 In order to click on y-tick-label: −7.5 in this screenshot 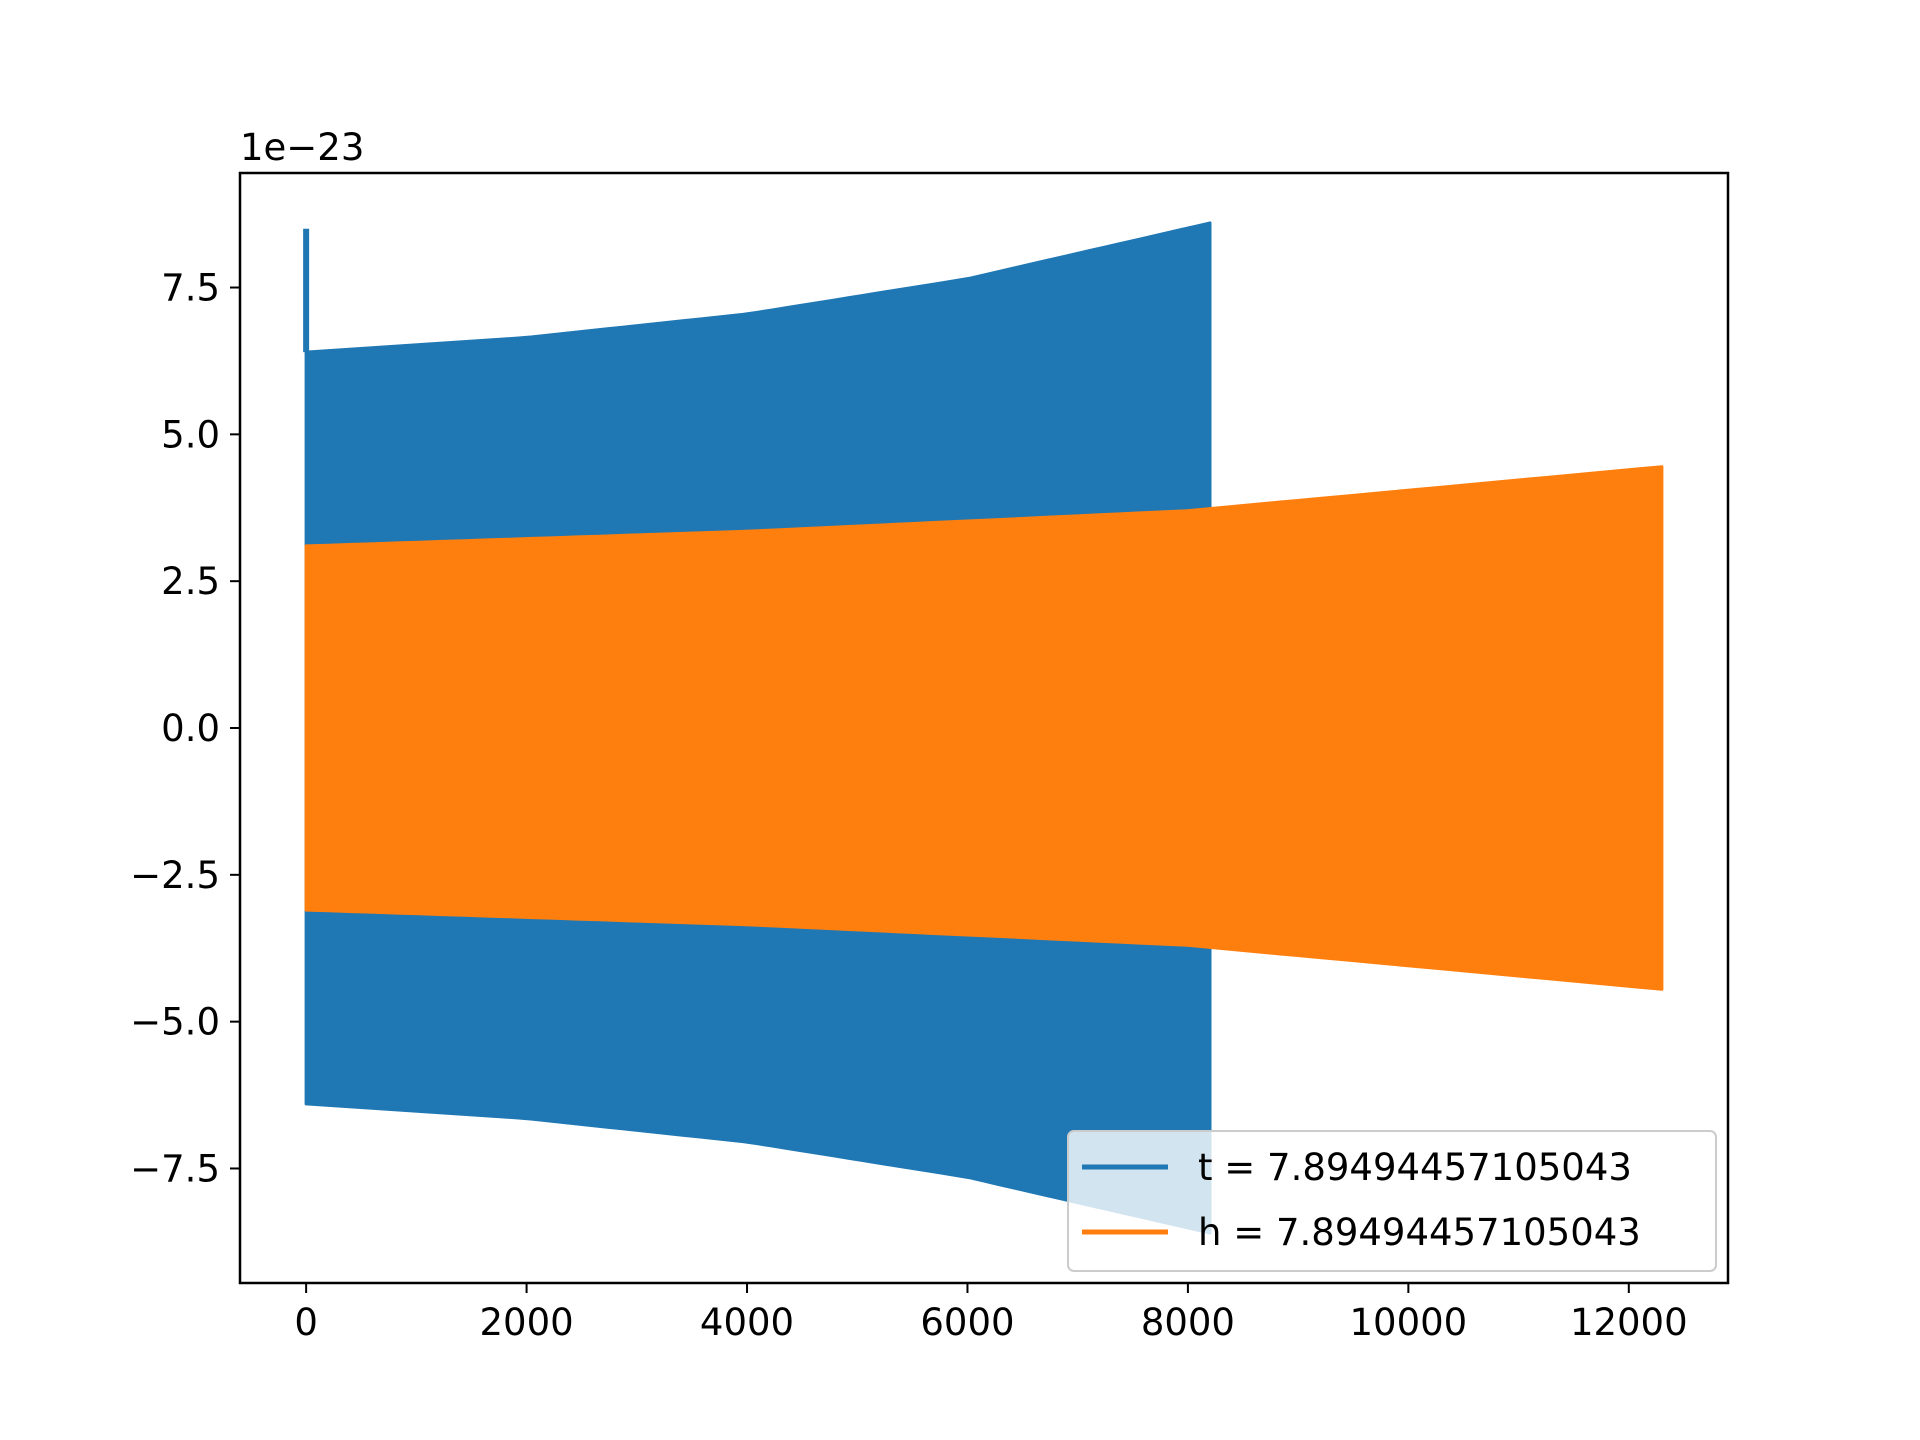, I will do `click(175, 1168)`.